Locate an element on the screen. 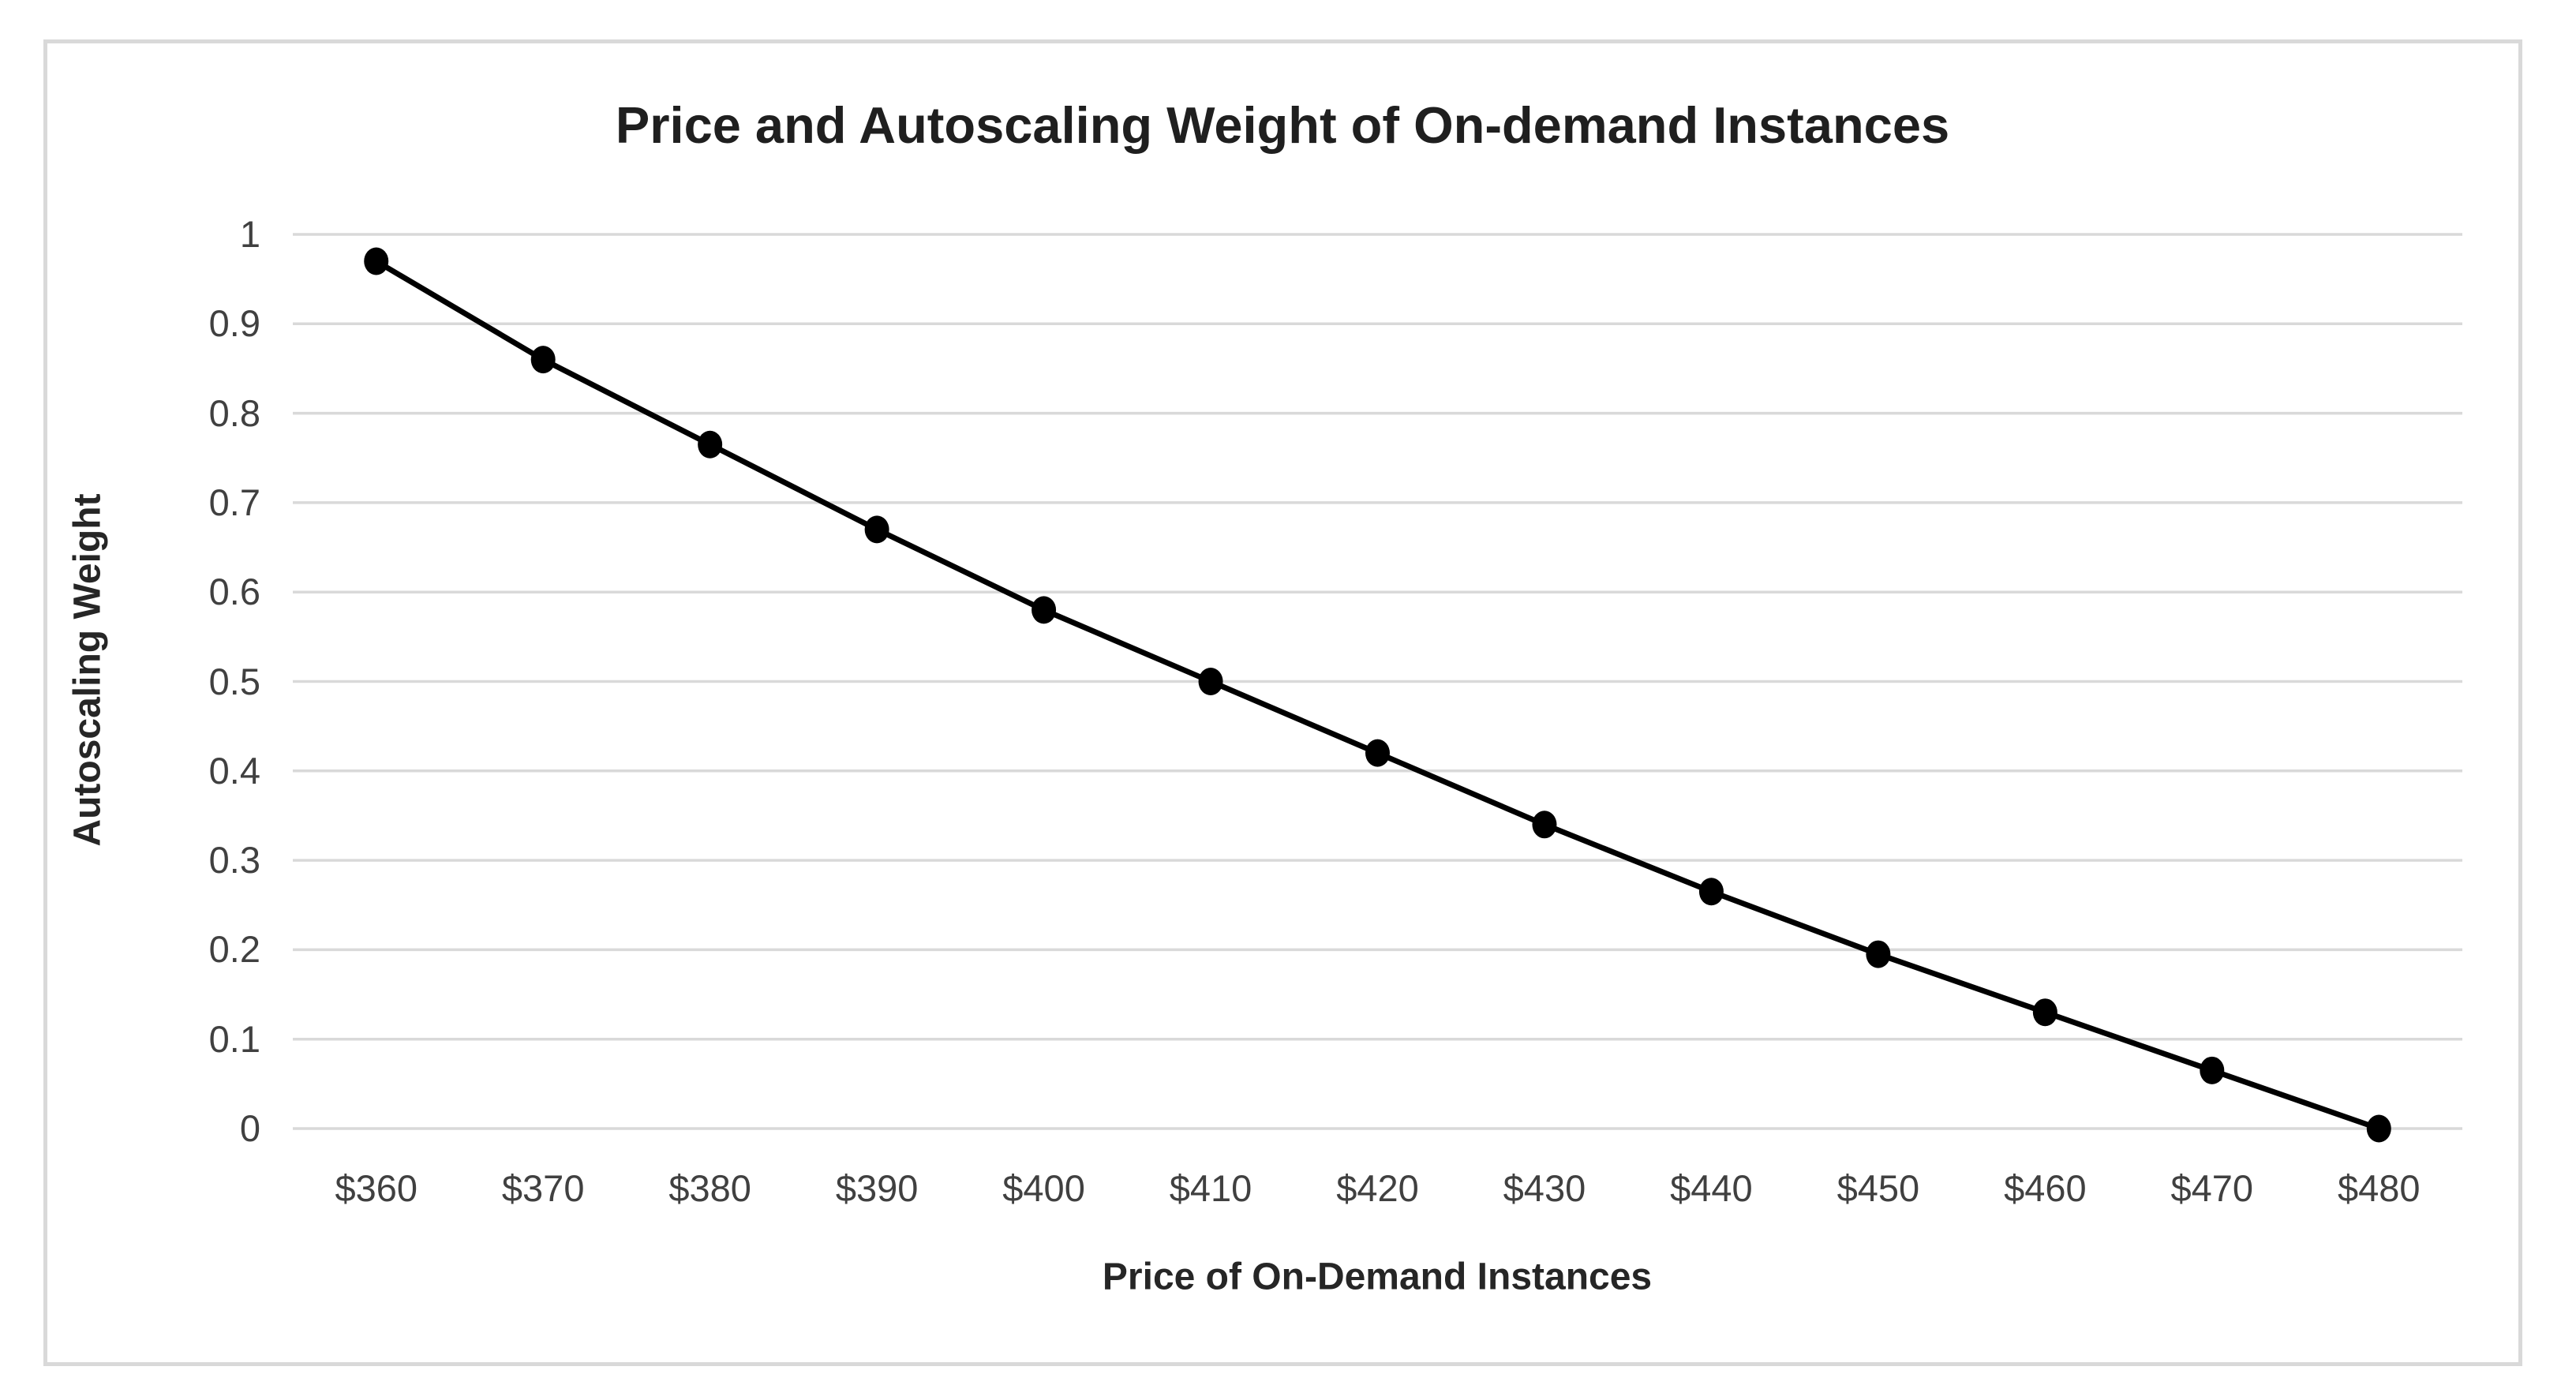 This screenshot has height=1389, width=2576. y-tick-label: 0 is located at coordinates (249, 1128).